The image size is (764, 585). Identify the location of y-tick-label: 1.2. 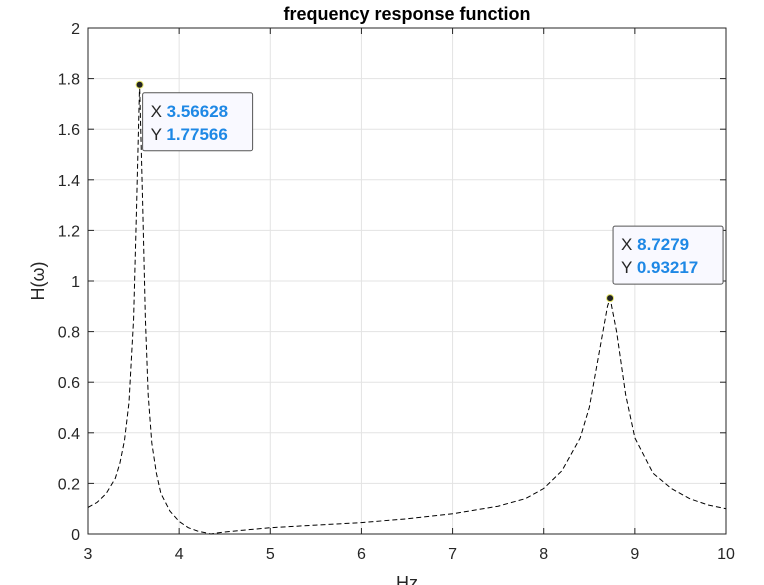
(69, 231).